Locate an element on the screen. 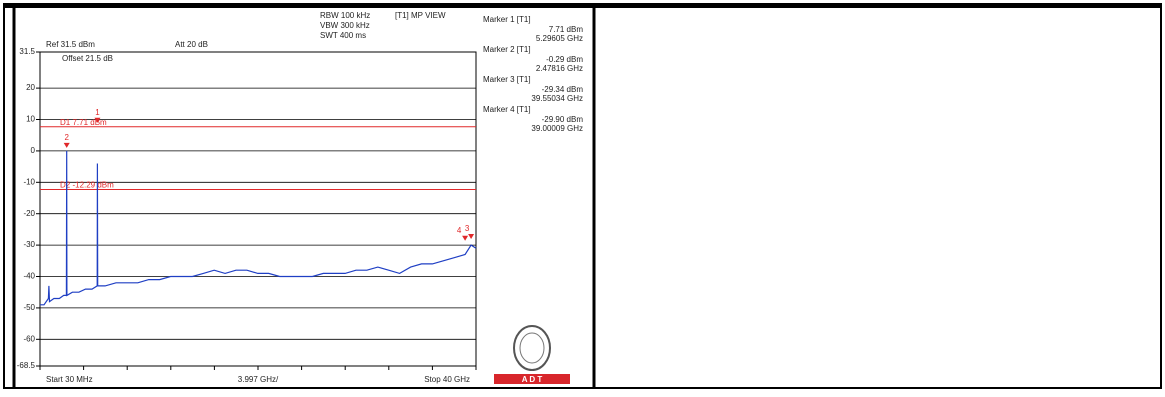 This screenshot has width=1165, height=397. display-line-label: D1 7.71 dBm is located at coordinates (83, 122).